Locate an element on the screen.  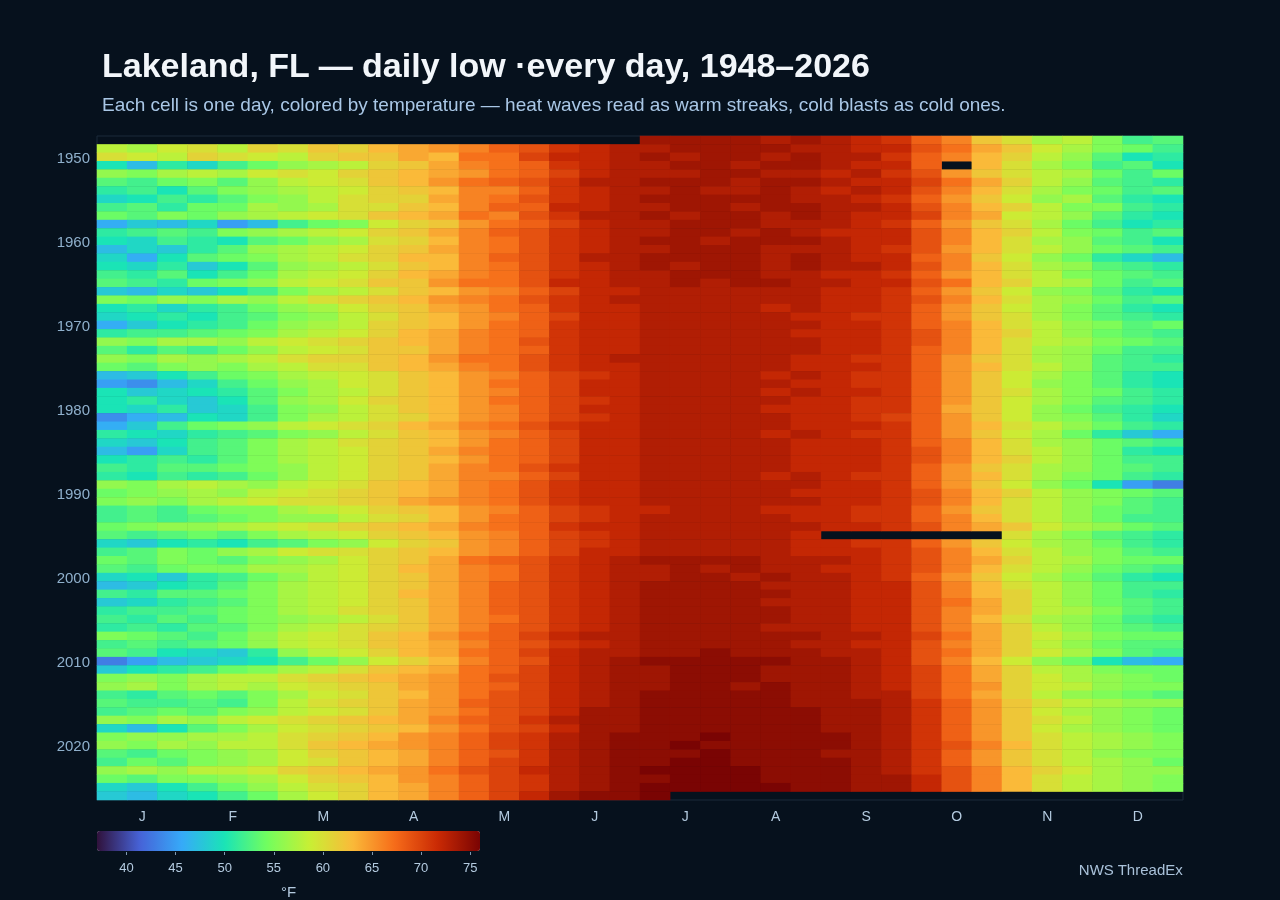
x-tick-label: S is located at coordinates (866, 816).